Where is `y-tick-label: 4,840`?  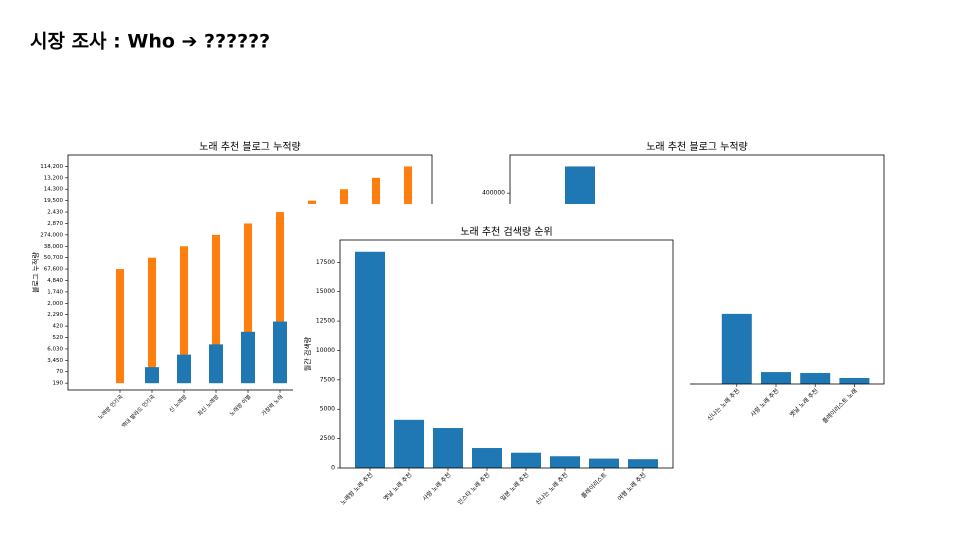
y-tick-label: 4,840 is located at coordinates (55, 281).